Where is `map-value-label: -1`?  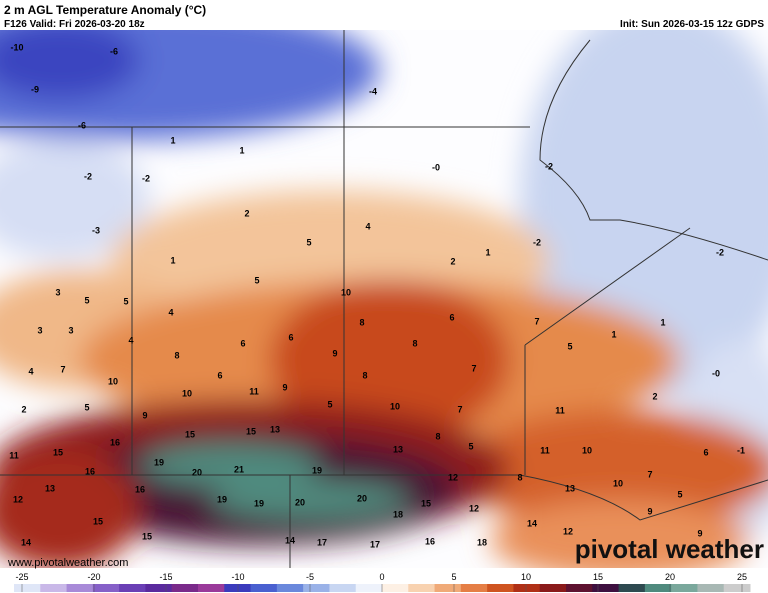
map-value-label: -1 is located at coordinates (741, 450).